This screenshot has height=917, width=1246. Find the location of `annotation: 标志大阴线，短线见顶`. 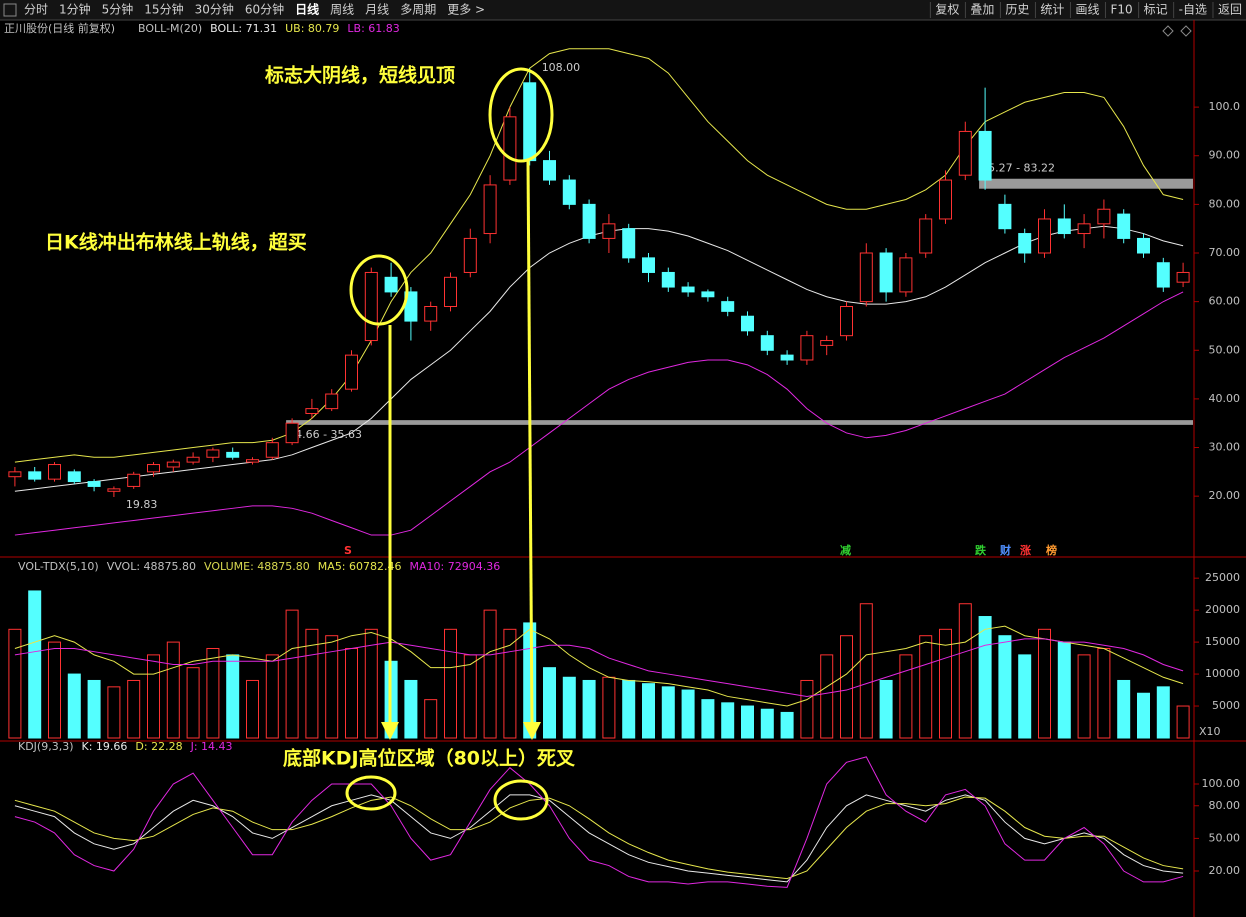

annotation: 标志大阴线，短线见顶 is located at coordinates (360, 75).